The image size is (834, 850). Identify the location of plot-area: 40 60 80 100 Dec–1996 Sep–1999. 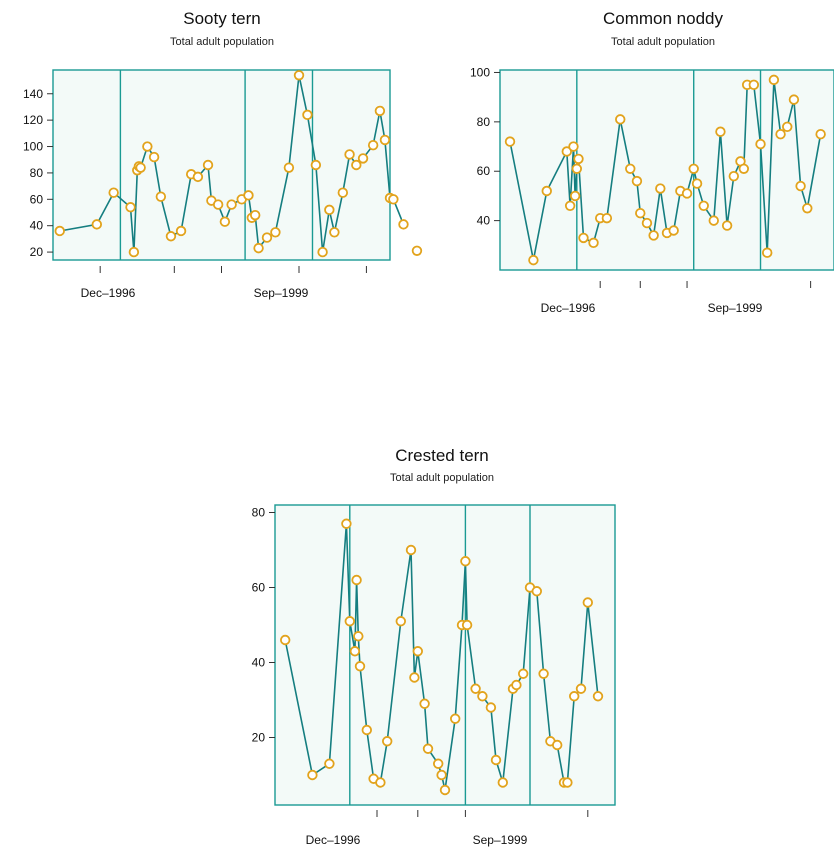
(652, 190).